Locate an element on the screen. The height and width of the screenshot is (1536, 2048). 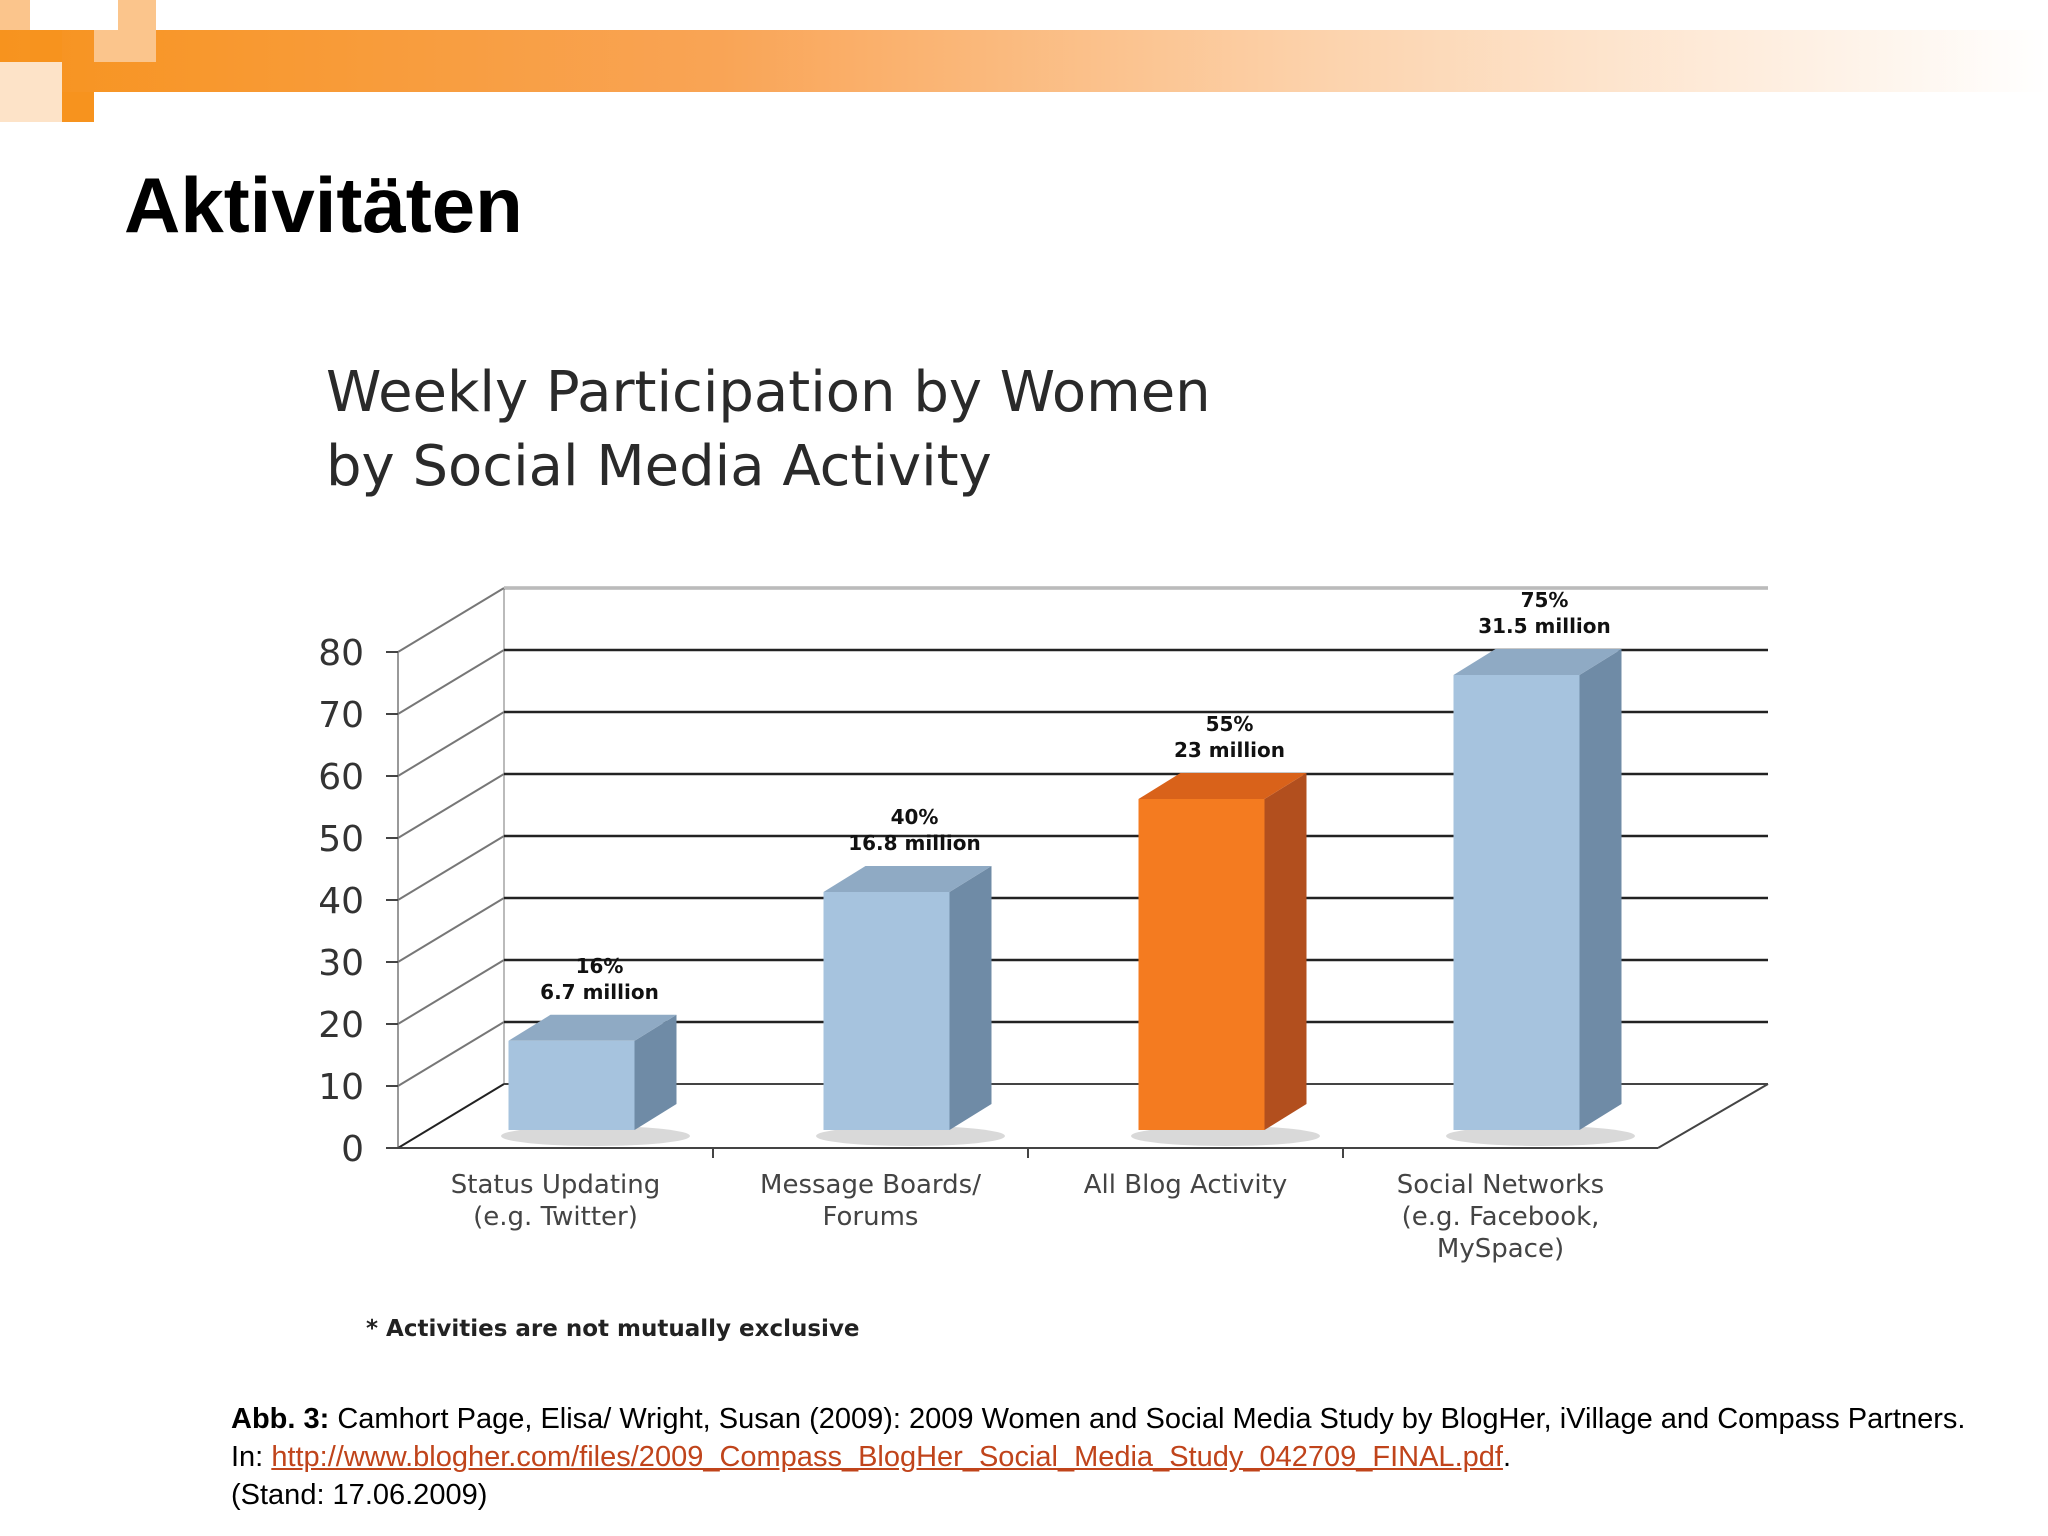
data-label: 6.7 million is located at coordinates (599, 992).